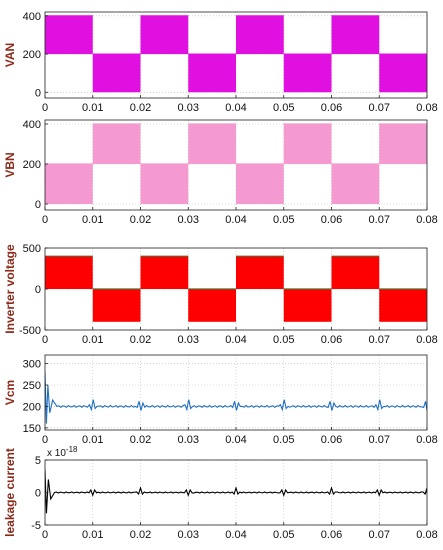 The height and width of the screenshot is (550, 443). Describe the element at coordinates (30, 331) in the screenshot. I see `y-tick-label: -500` at that location.